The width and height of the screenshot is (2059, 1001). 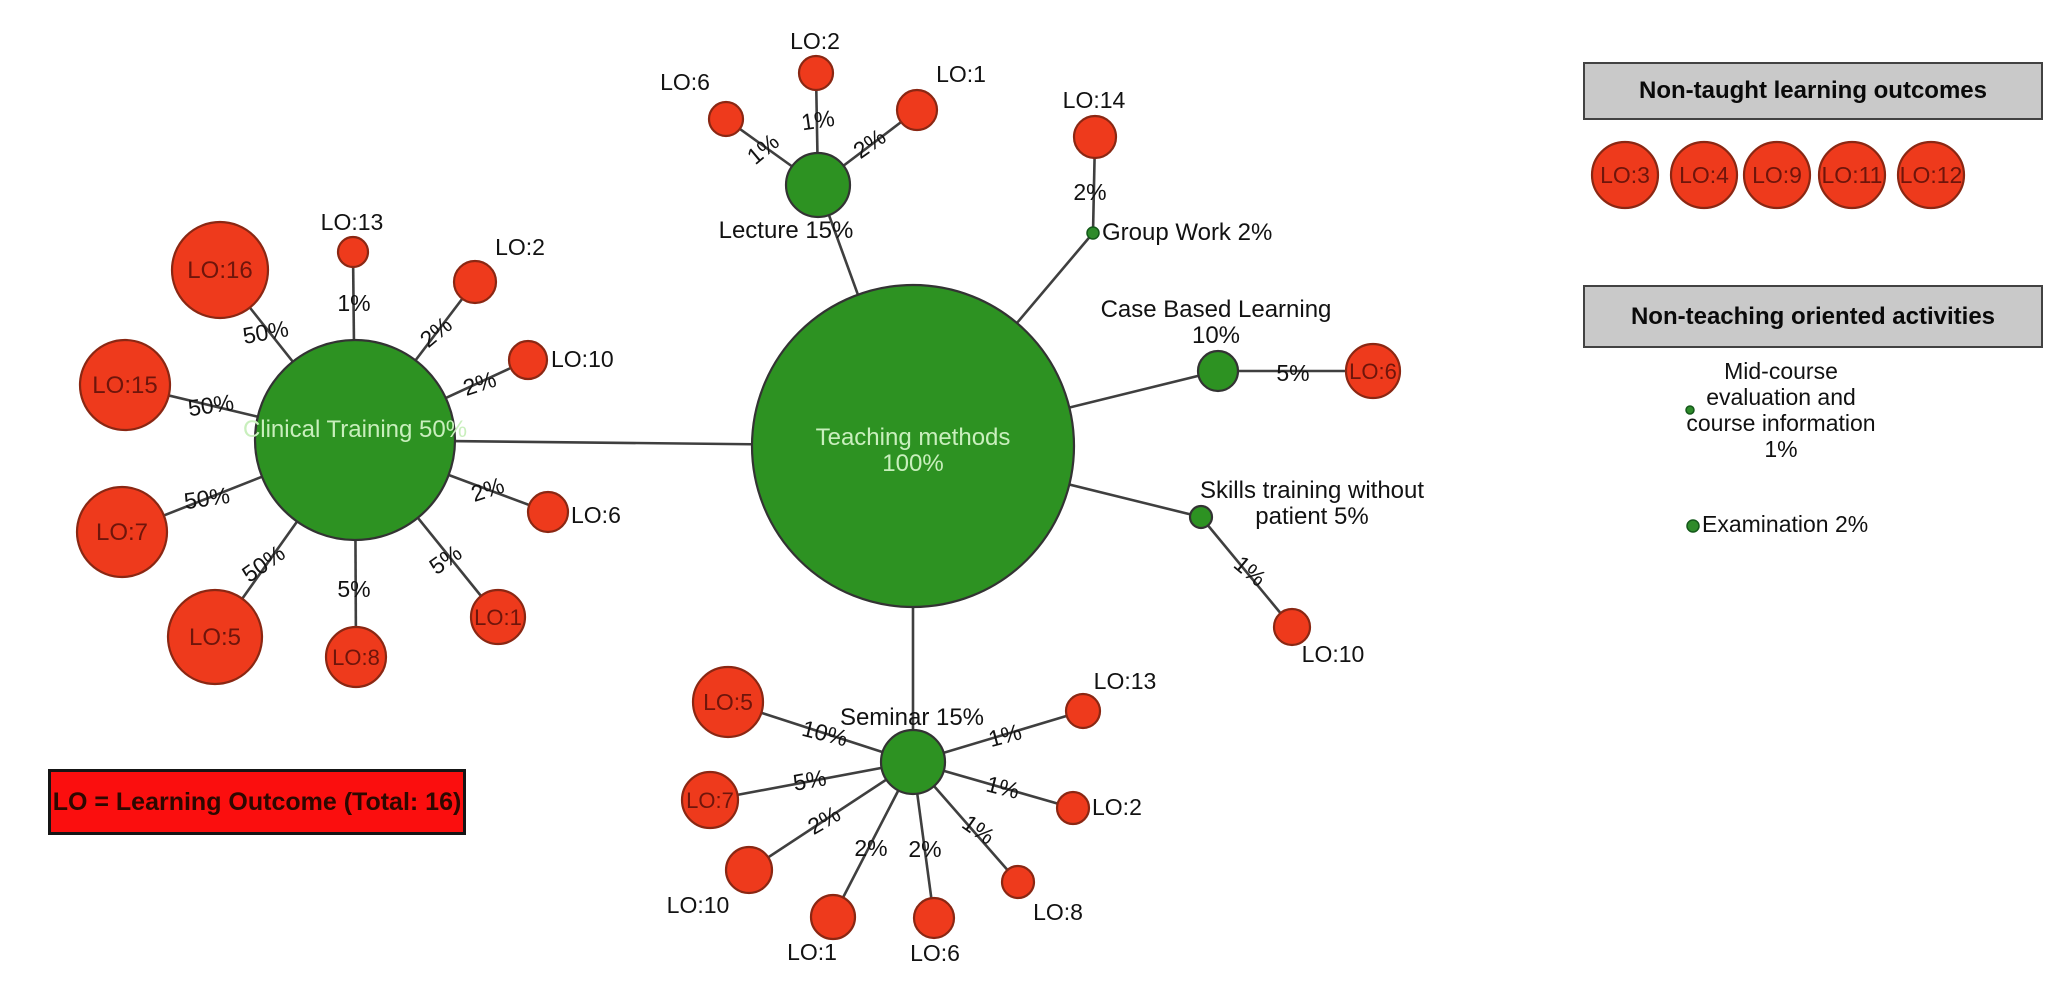 I want to click on midcourse-line-2: evaluation and, so click(x=1781, y=397).